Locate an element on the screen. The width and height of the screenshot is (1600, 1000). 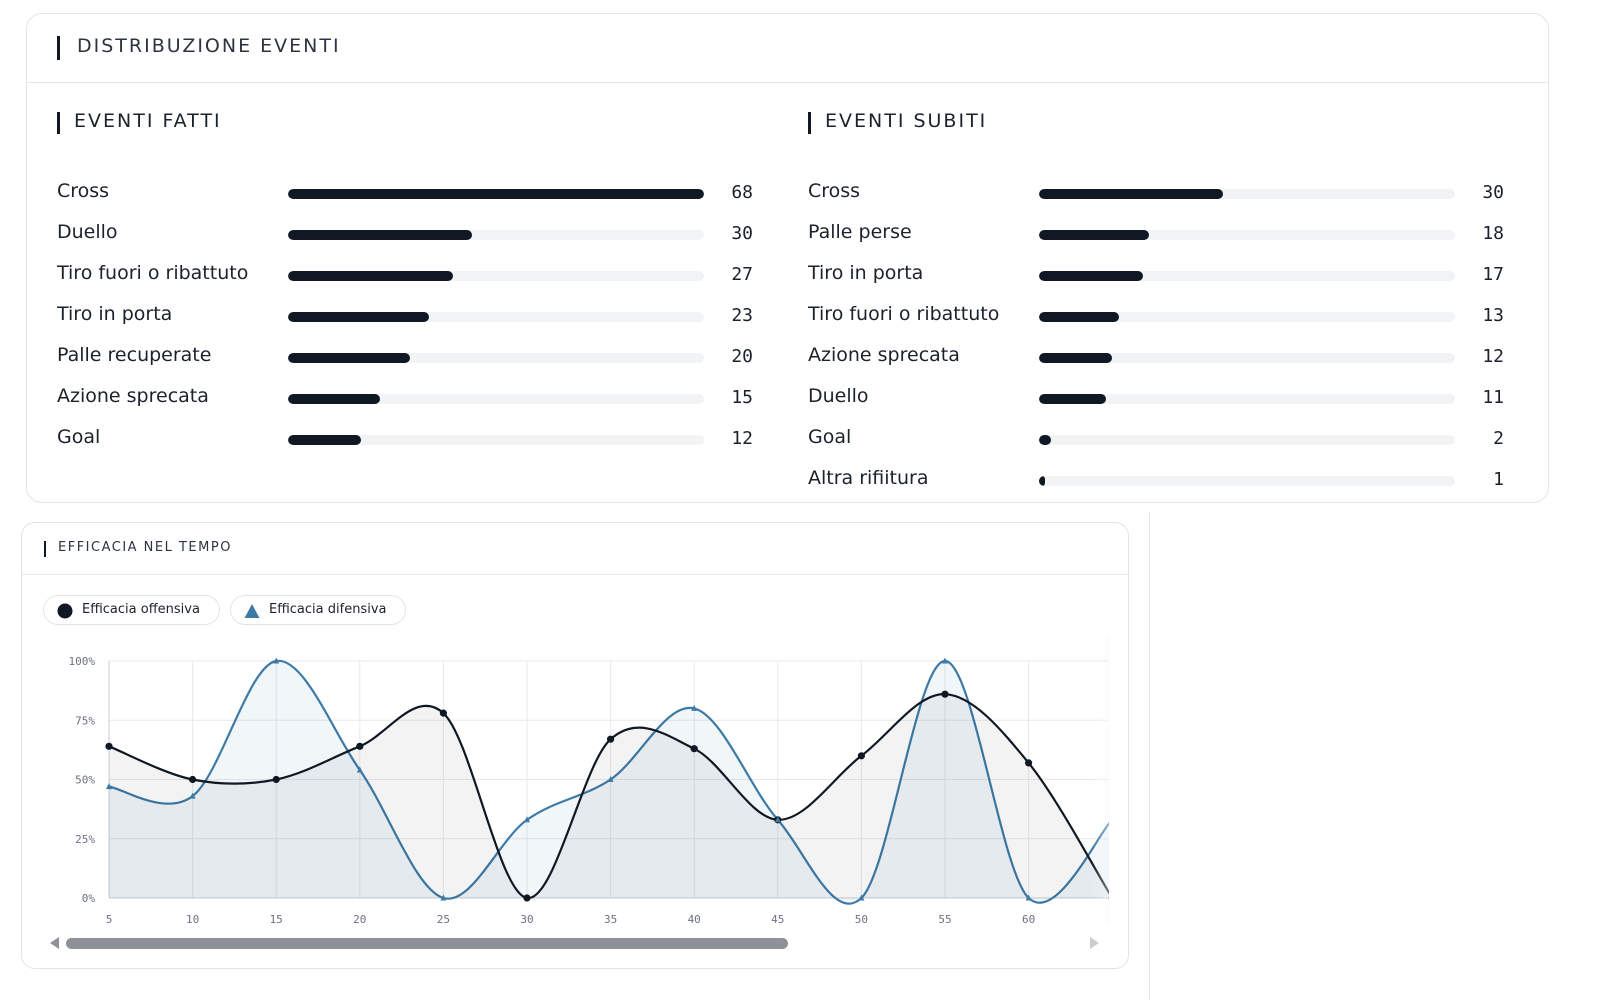
bar-row: Tiro in porta 17 is located at coordinates (1158, 277).